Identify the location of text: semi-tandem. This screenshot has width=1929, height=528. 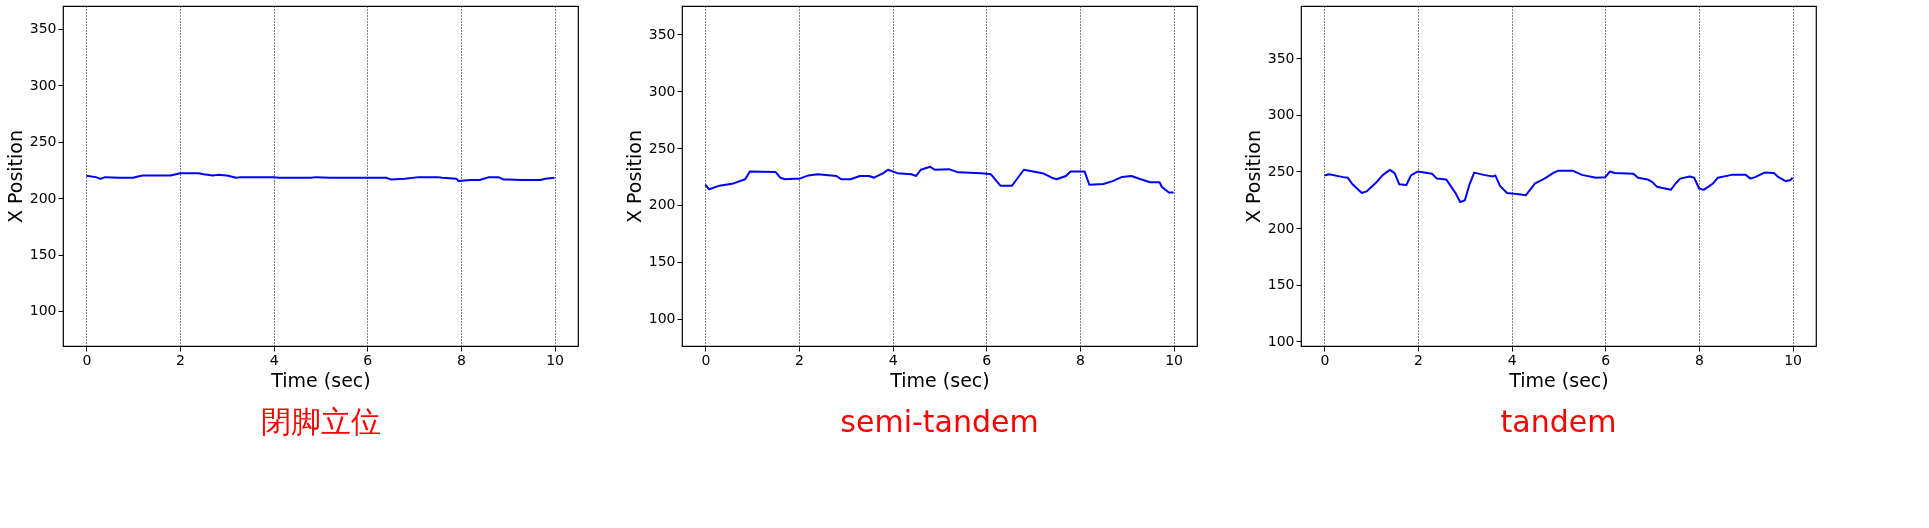
(939, 421).